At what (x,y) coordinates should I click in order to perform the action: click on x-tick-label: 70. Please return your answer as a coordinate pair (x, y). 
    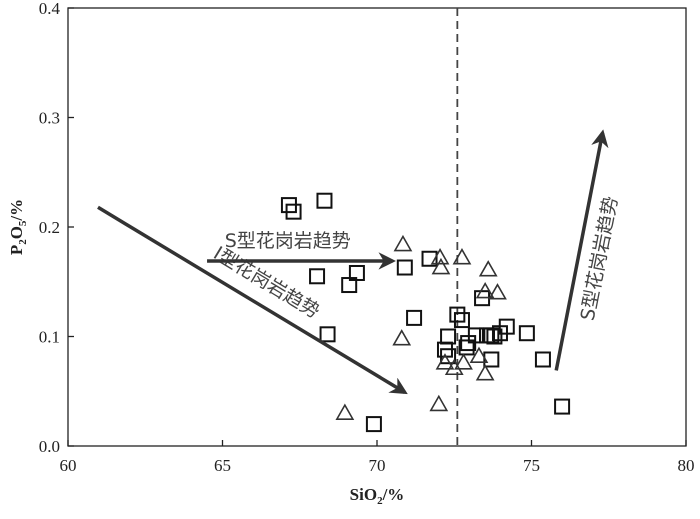
    Looking at the image, I should click on (377, 465).